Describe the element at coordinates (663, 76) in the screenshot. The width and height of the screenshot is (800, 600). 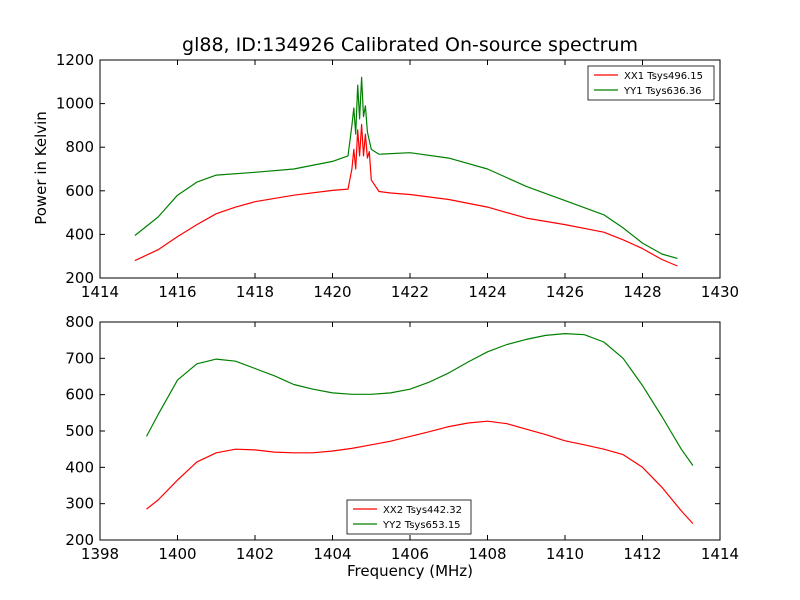
I see `legend-label: XX1 Tsys496.15` at that location.